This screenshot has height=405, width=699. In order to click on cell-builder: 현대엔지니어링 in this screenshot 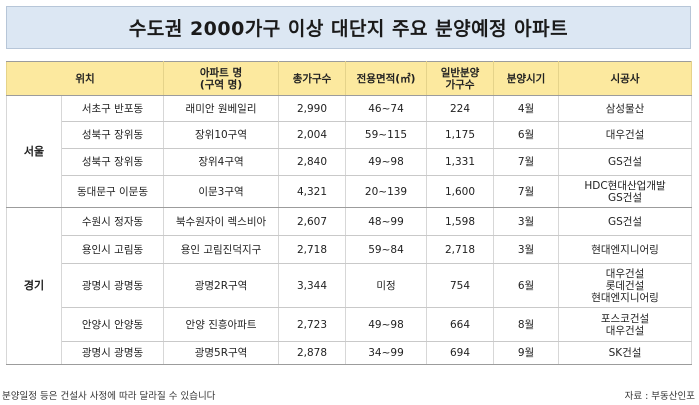, I will do `click(625, 249)`.